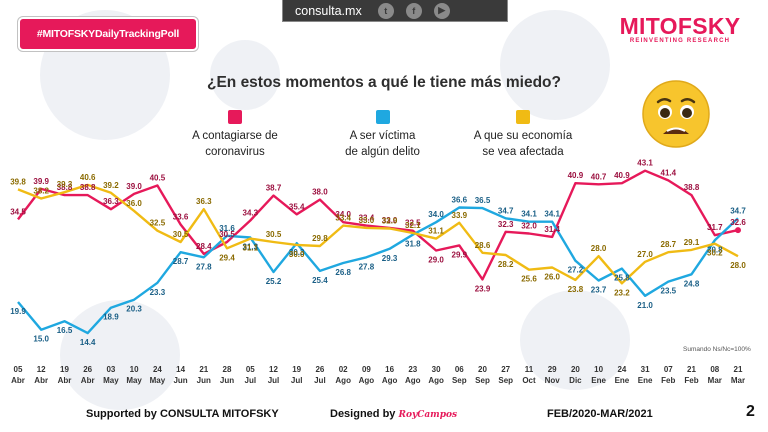  Describe the element at coordinates (343, 369) in the screenshot. I see `x-tick-day: 02` at that location.